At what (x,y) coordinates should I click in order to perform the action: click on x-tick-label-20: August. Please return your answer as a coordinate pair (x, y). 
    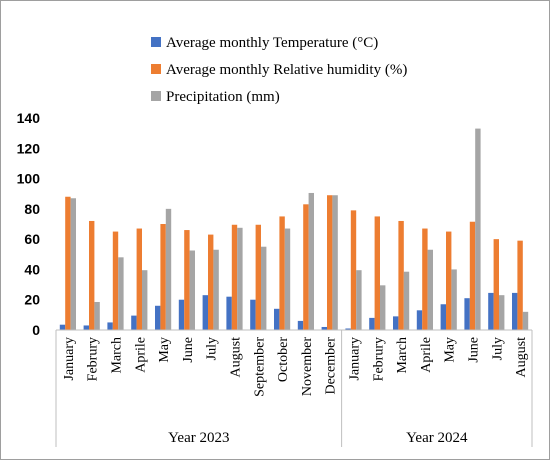
    Looking at the image, I should click on (521, 357).